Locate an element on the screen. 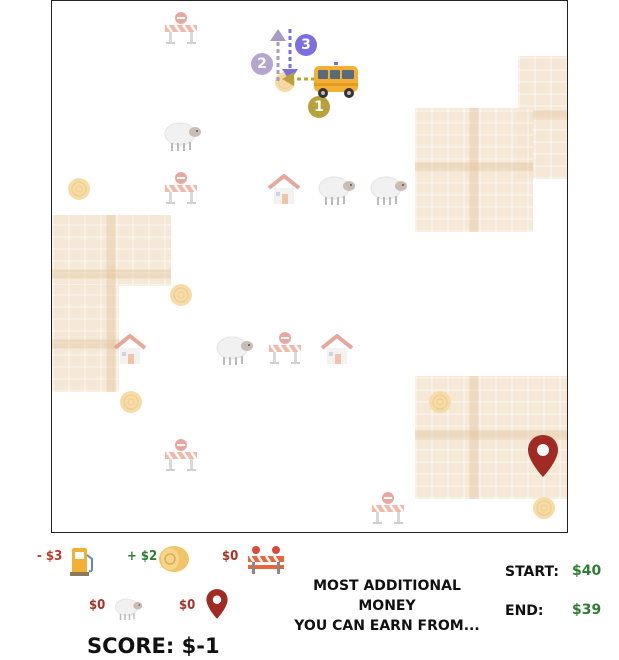 Image resolution: width=619 pixels, height=660 pixels. step-3-badge: 3 is located at coordinates (306, 45).